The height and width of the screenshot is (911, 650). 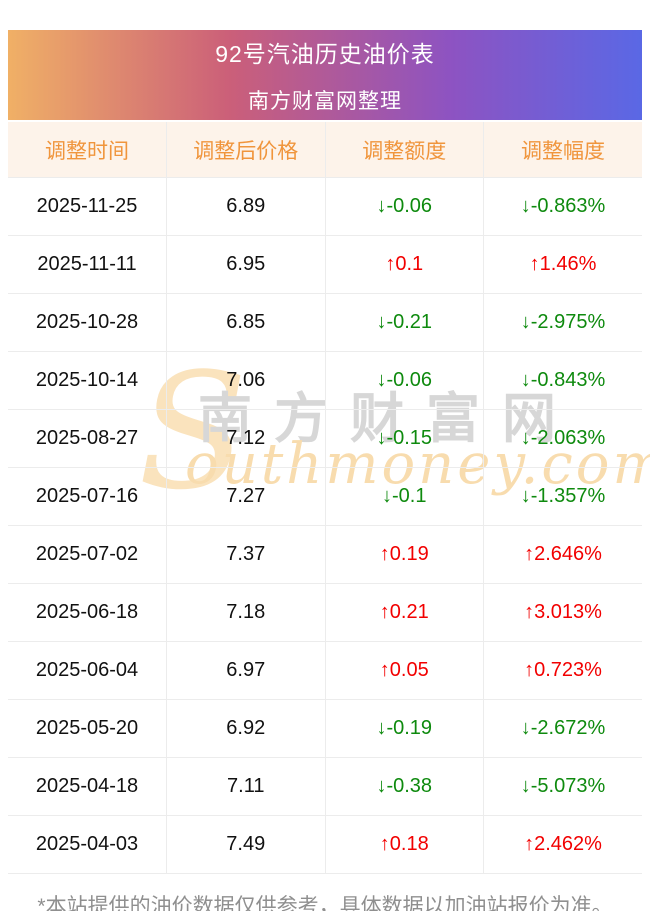 What do you see at coordinates (404, 264) in the screenshot?
I see `adjust-amount-cell: ↑0.1` at bounding box center [404, 264].